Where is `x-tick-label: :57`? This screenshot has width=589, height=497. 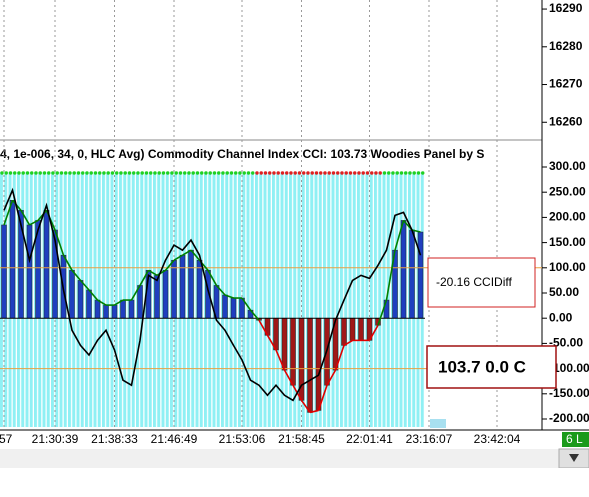 x-tick-label: :57 is located at coordinates (6, 439).